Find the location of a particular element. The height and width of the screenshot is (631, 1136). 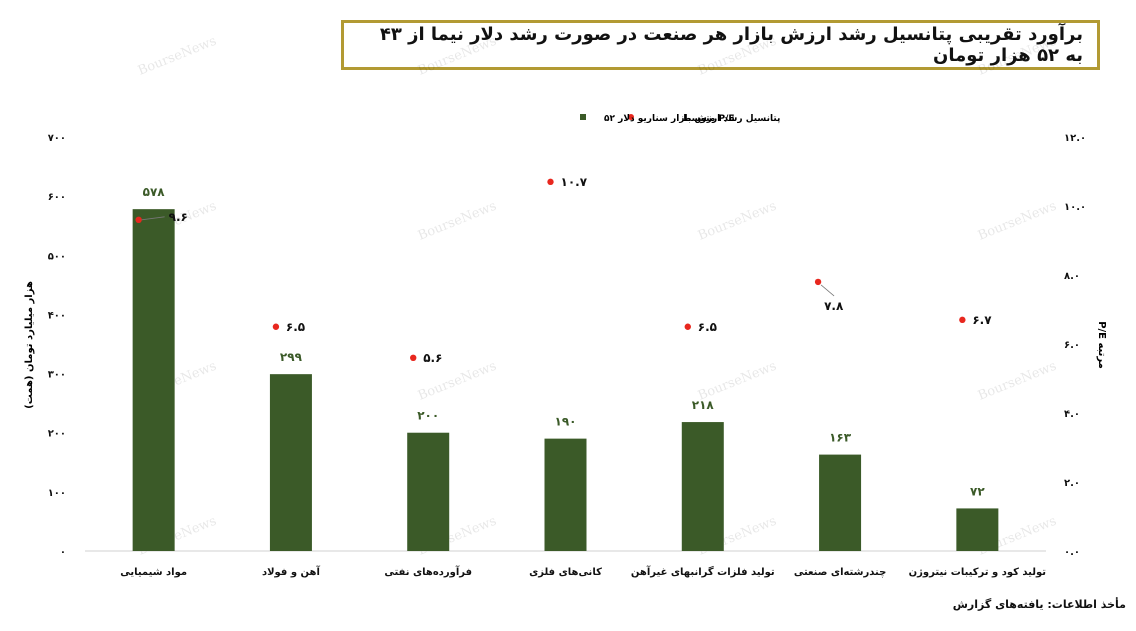

right-axis: ۰.۰ ۲.۰ ۴.۰ ۶.۰ ۸.۰ ۱۰.۰ ۱۲.۰ is located at coordinates (1075, 345).